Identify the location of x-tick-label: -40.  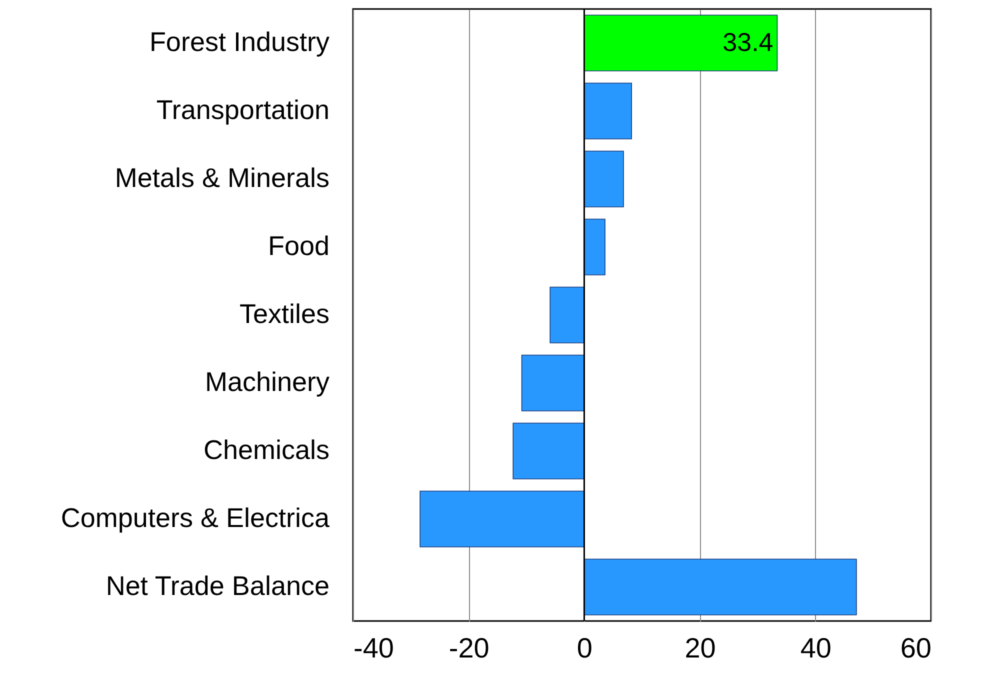
(374, 648).